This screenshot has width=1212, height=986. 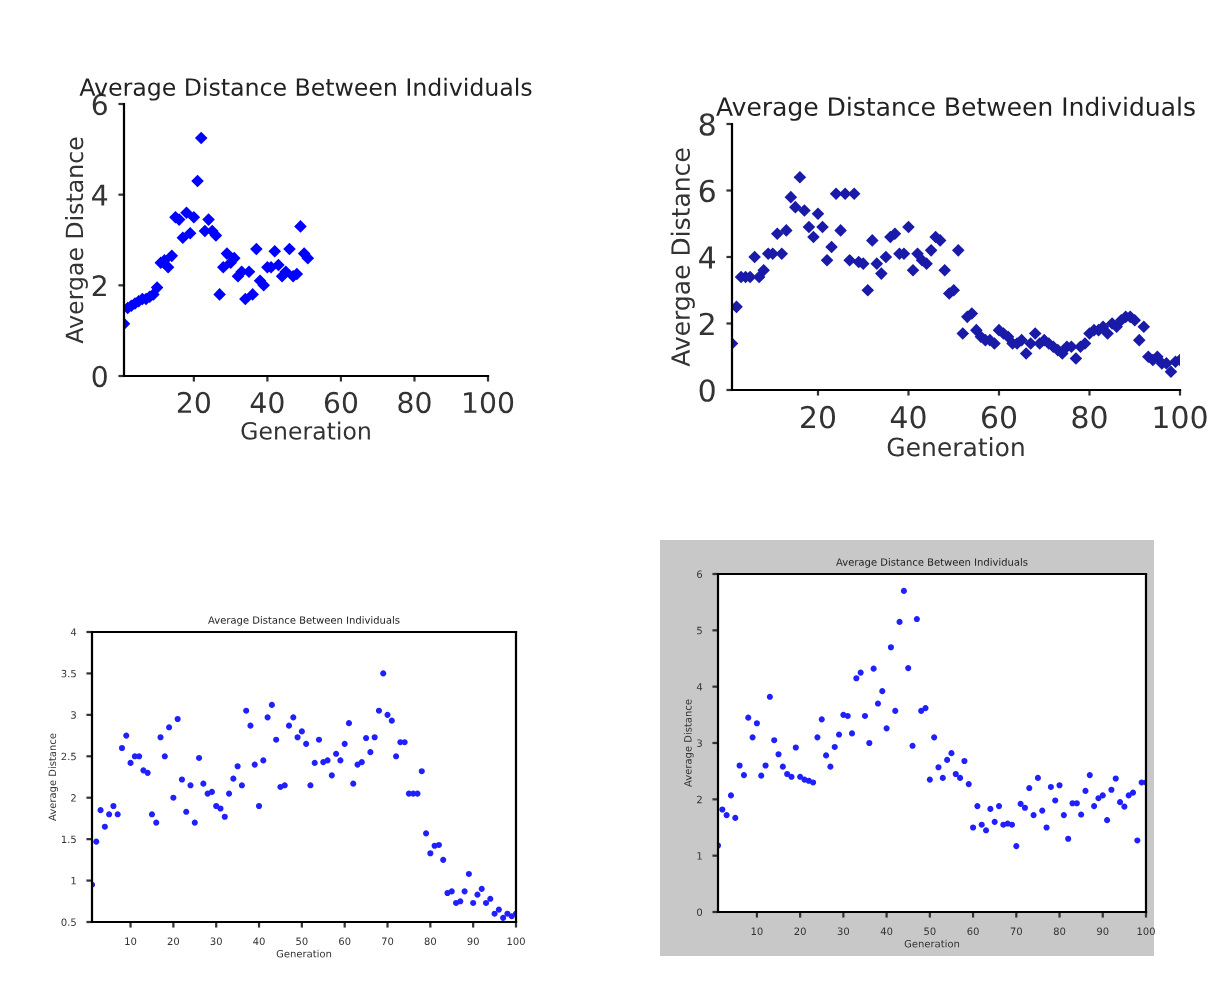 I want to click on y-tick-label: 6, so click(x=707, y=191).